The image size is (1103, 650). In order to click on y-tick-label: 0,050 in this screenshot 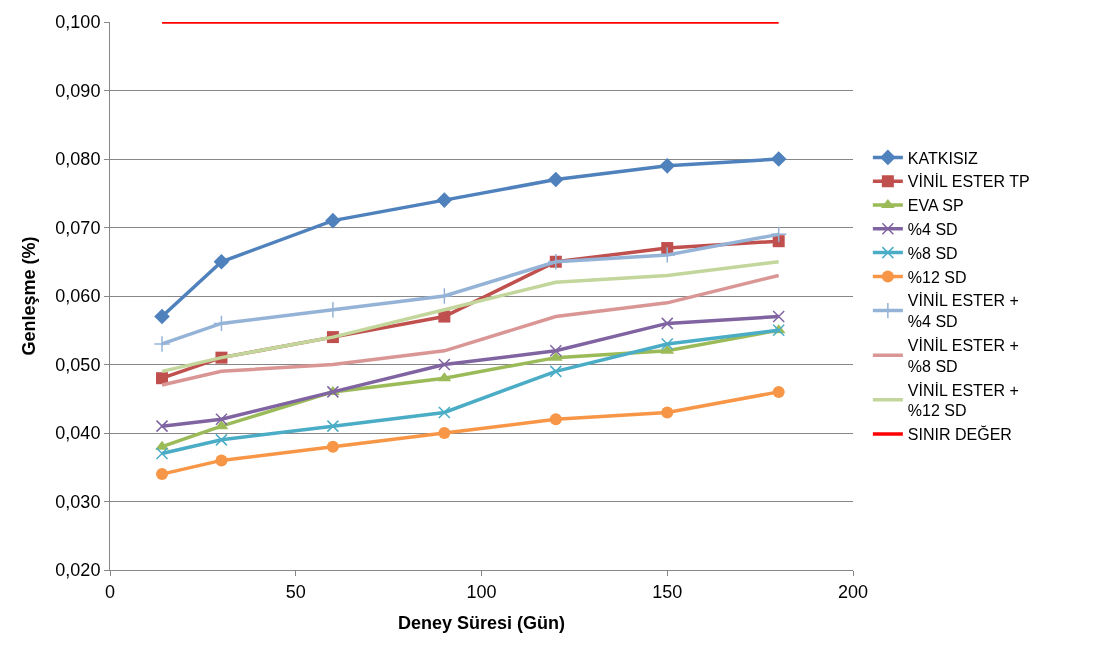, I will do `click(78, 364)`.